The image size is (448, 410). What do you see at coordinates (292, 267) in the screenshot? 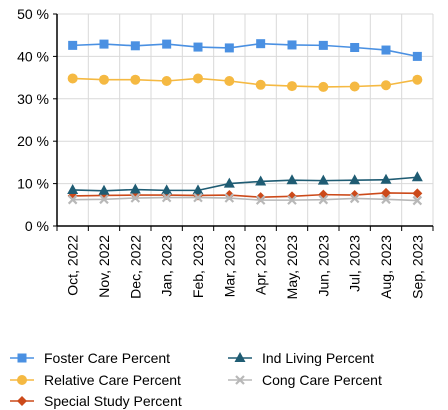
I see `x-tick-label: May, 2023` at bounding box center [292, 267].